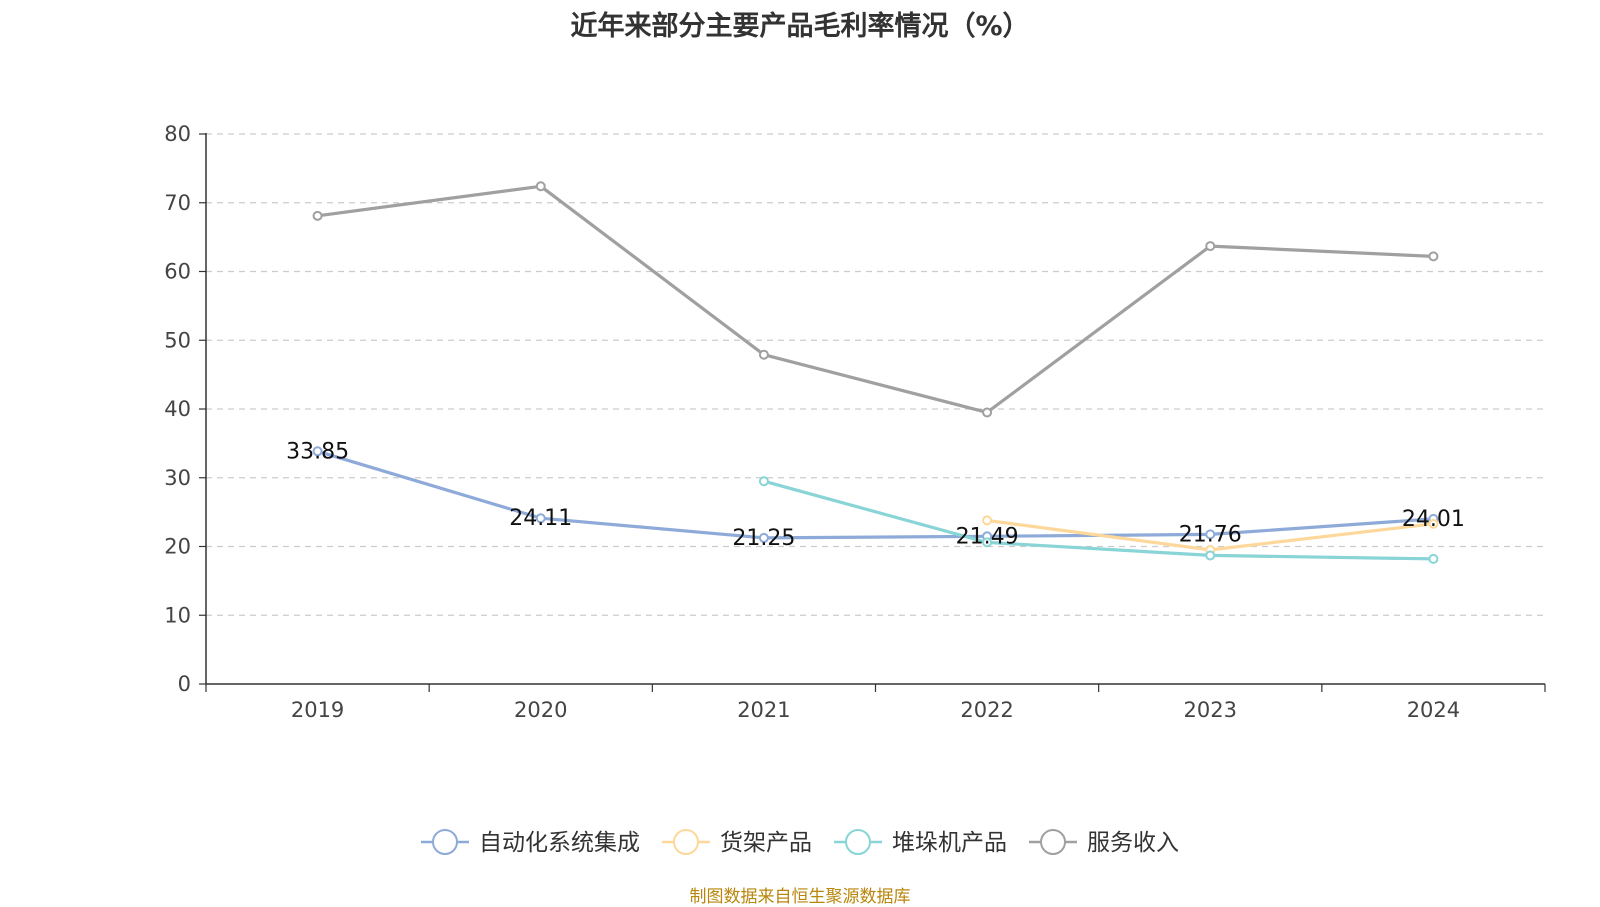 The width and height of the screenshot is (1600, 907). I want to click on y-tick-label: 80, so click(177, 134).